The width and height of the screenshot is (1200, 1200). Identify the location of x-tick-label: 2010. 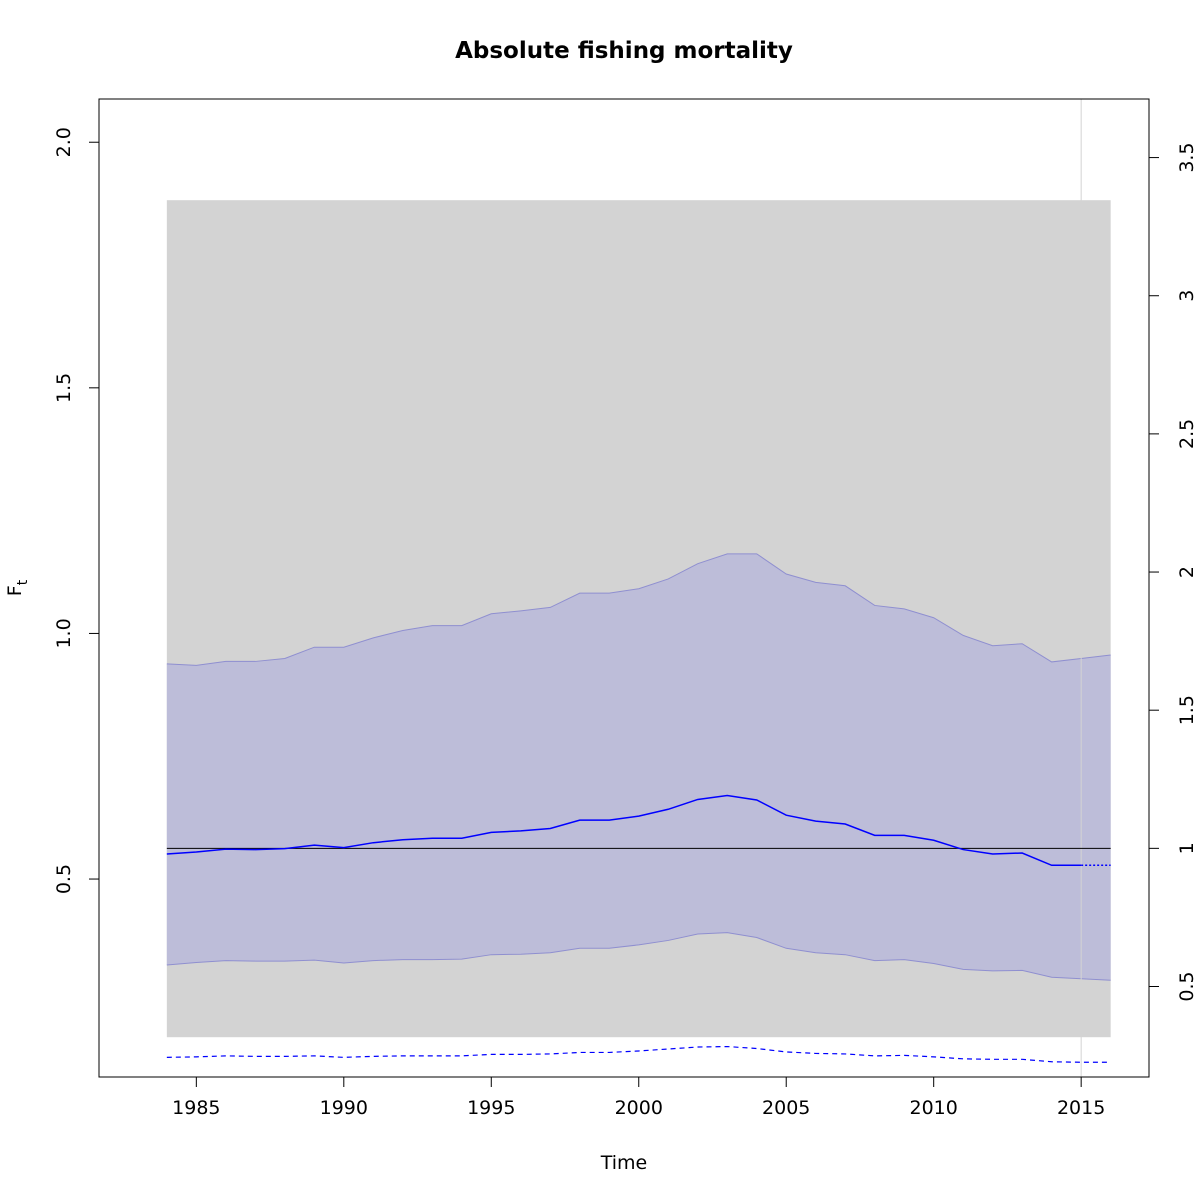
(934, 1108).